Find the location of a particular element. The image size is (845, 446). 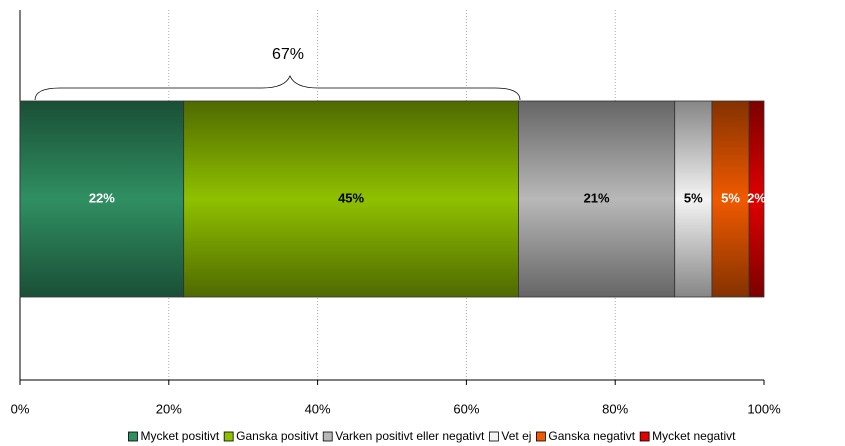

legend-label: Mycket negativt is located at coordinates (694, 436).